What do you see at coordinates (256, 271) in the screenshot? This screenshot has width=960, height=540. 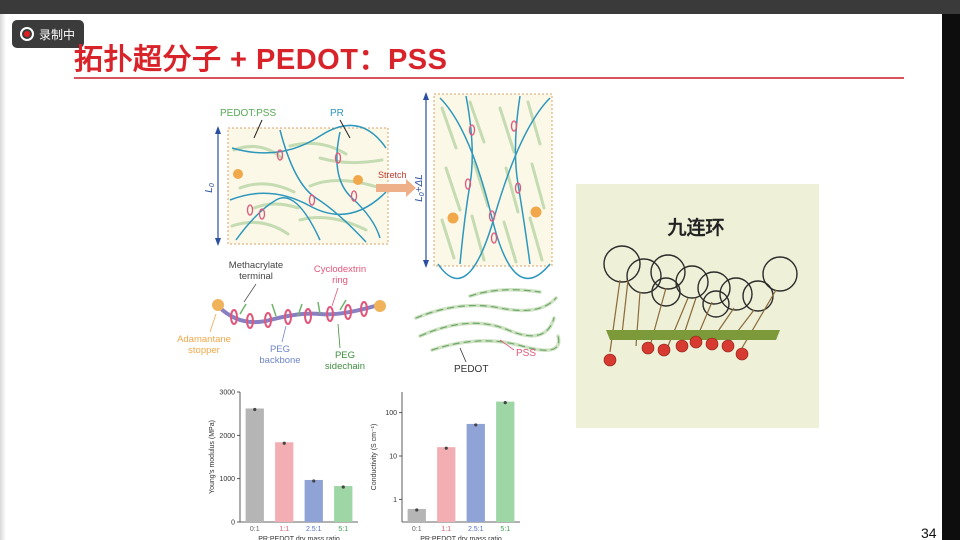 I see `methacrylate-label: Methacrylate terminal` at bounding box center [256, 271].